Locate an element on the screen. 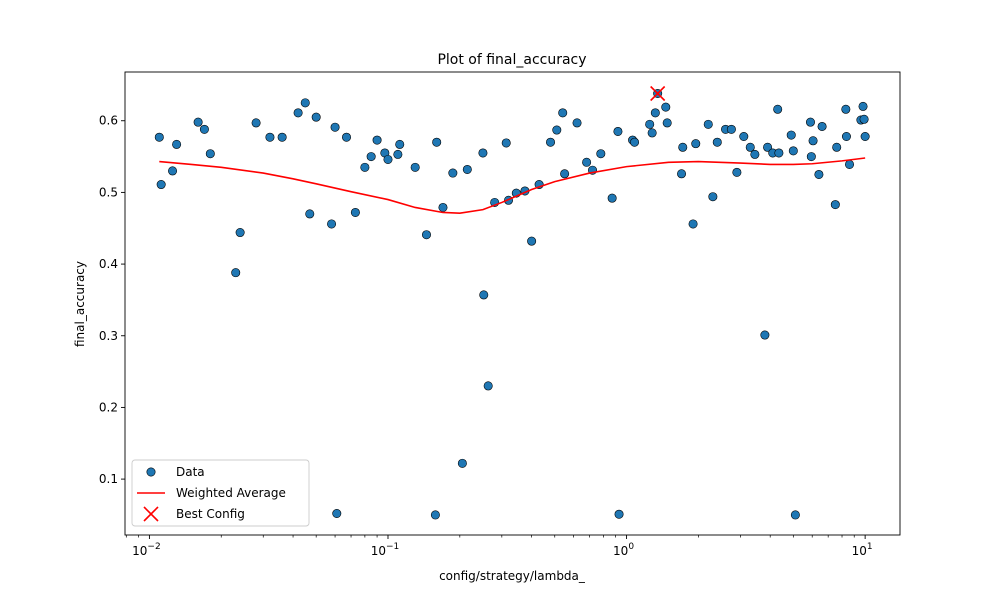  x-tick-label: 10⁰ is located at coordinates (623, 550).